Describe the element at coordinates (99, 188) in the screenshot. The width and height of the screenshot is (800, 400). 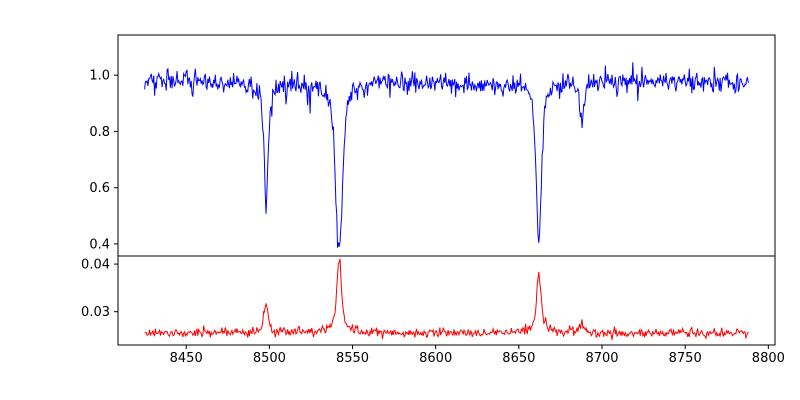
I see `y-tick-label: 0.6` at that location.